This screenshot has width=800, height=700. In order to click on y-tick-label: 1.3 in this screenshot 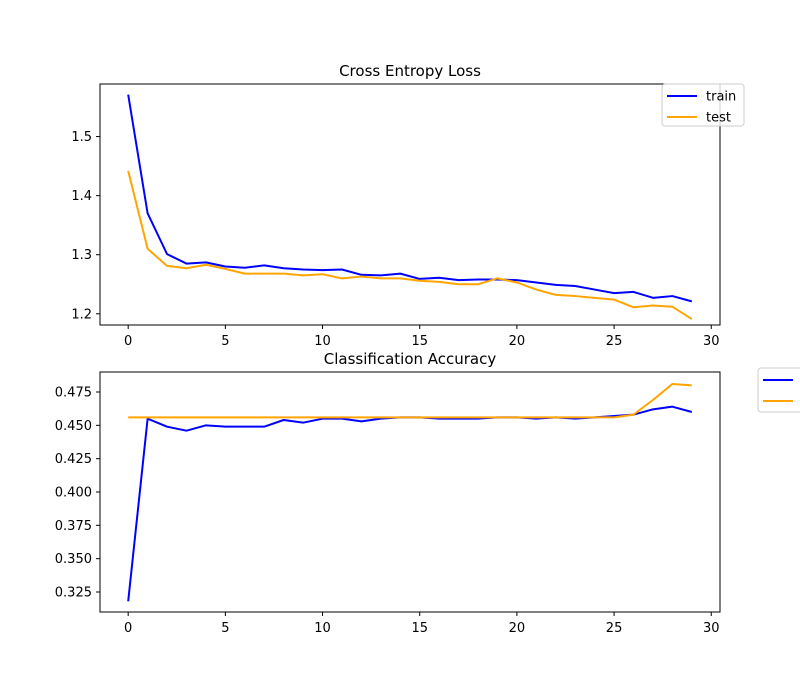, I will do `click(81, 255)`.